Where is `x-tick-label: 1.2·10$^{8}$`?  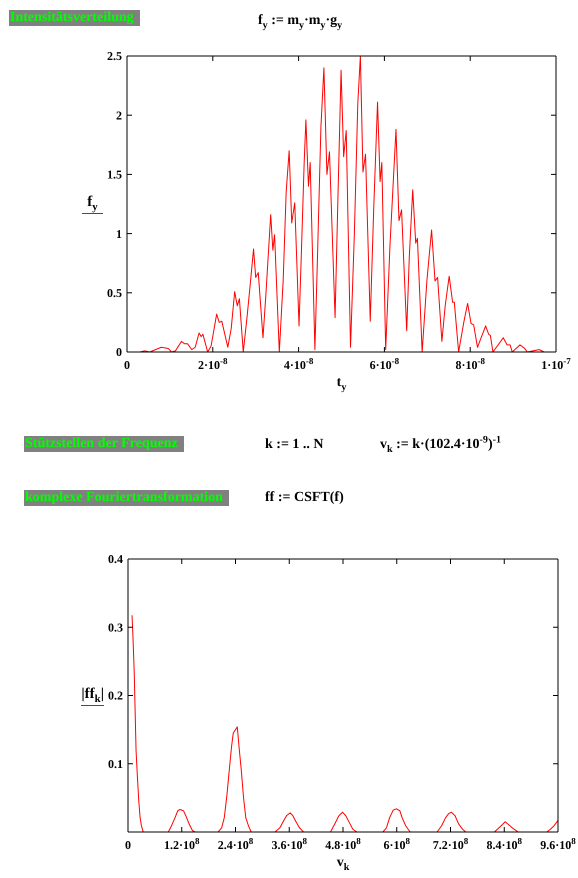
x-tick-label: 1.2·10$^{8}$ is located at coordinates (182, 844).